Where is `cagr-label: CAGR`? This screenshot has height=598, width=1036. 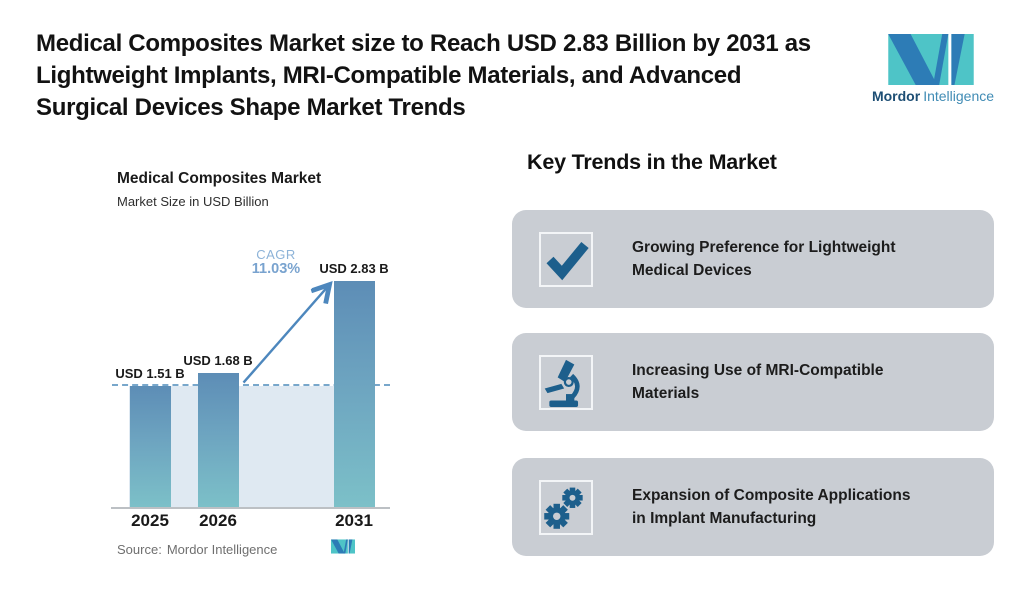 cagr-label: CAGR is located at coordinates (276, 254).